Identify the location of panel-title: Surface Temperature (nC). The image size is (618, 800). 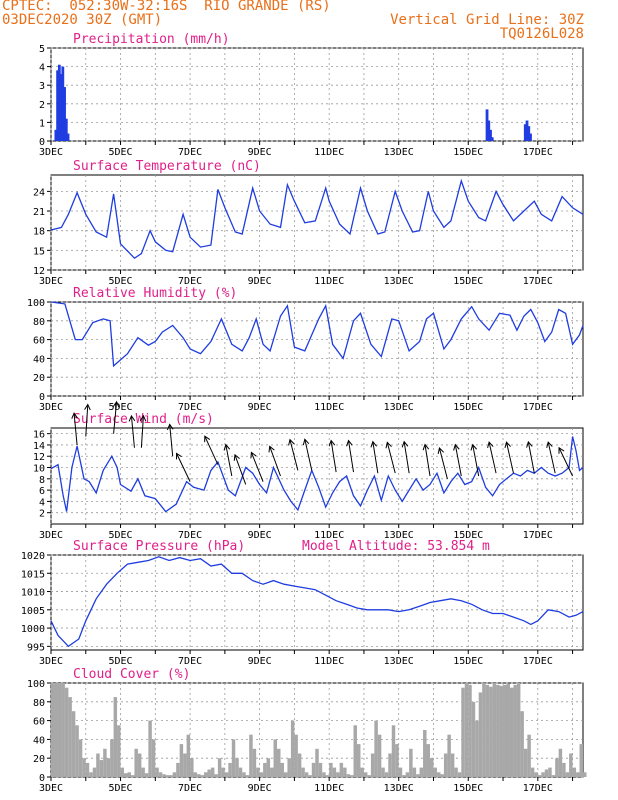
(167, 166).